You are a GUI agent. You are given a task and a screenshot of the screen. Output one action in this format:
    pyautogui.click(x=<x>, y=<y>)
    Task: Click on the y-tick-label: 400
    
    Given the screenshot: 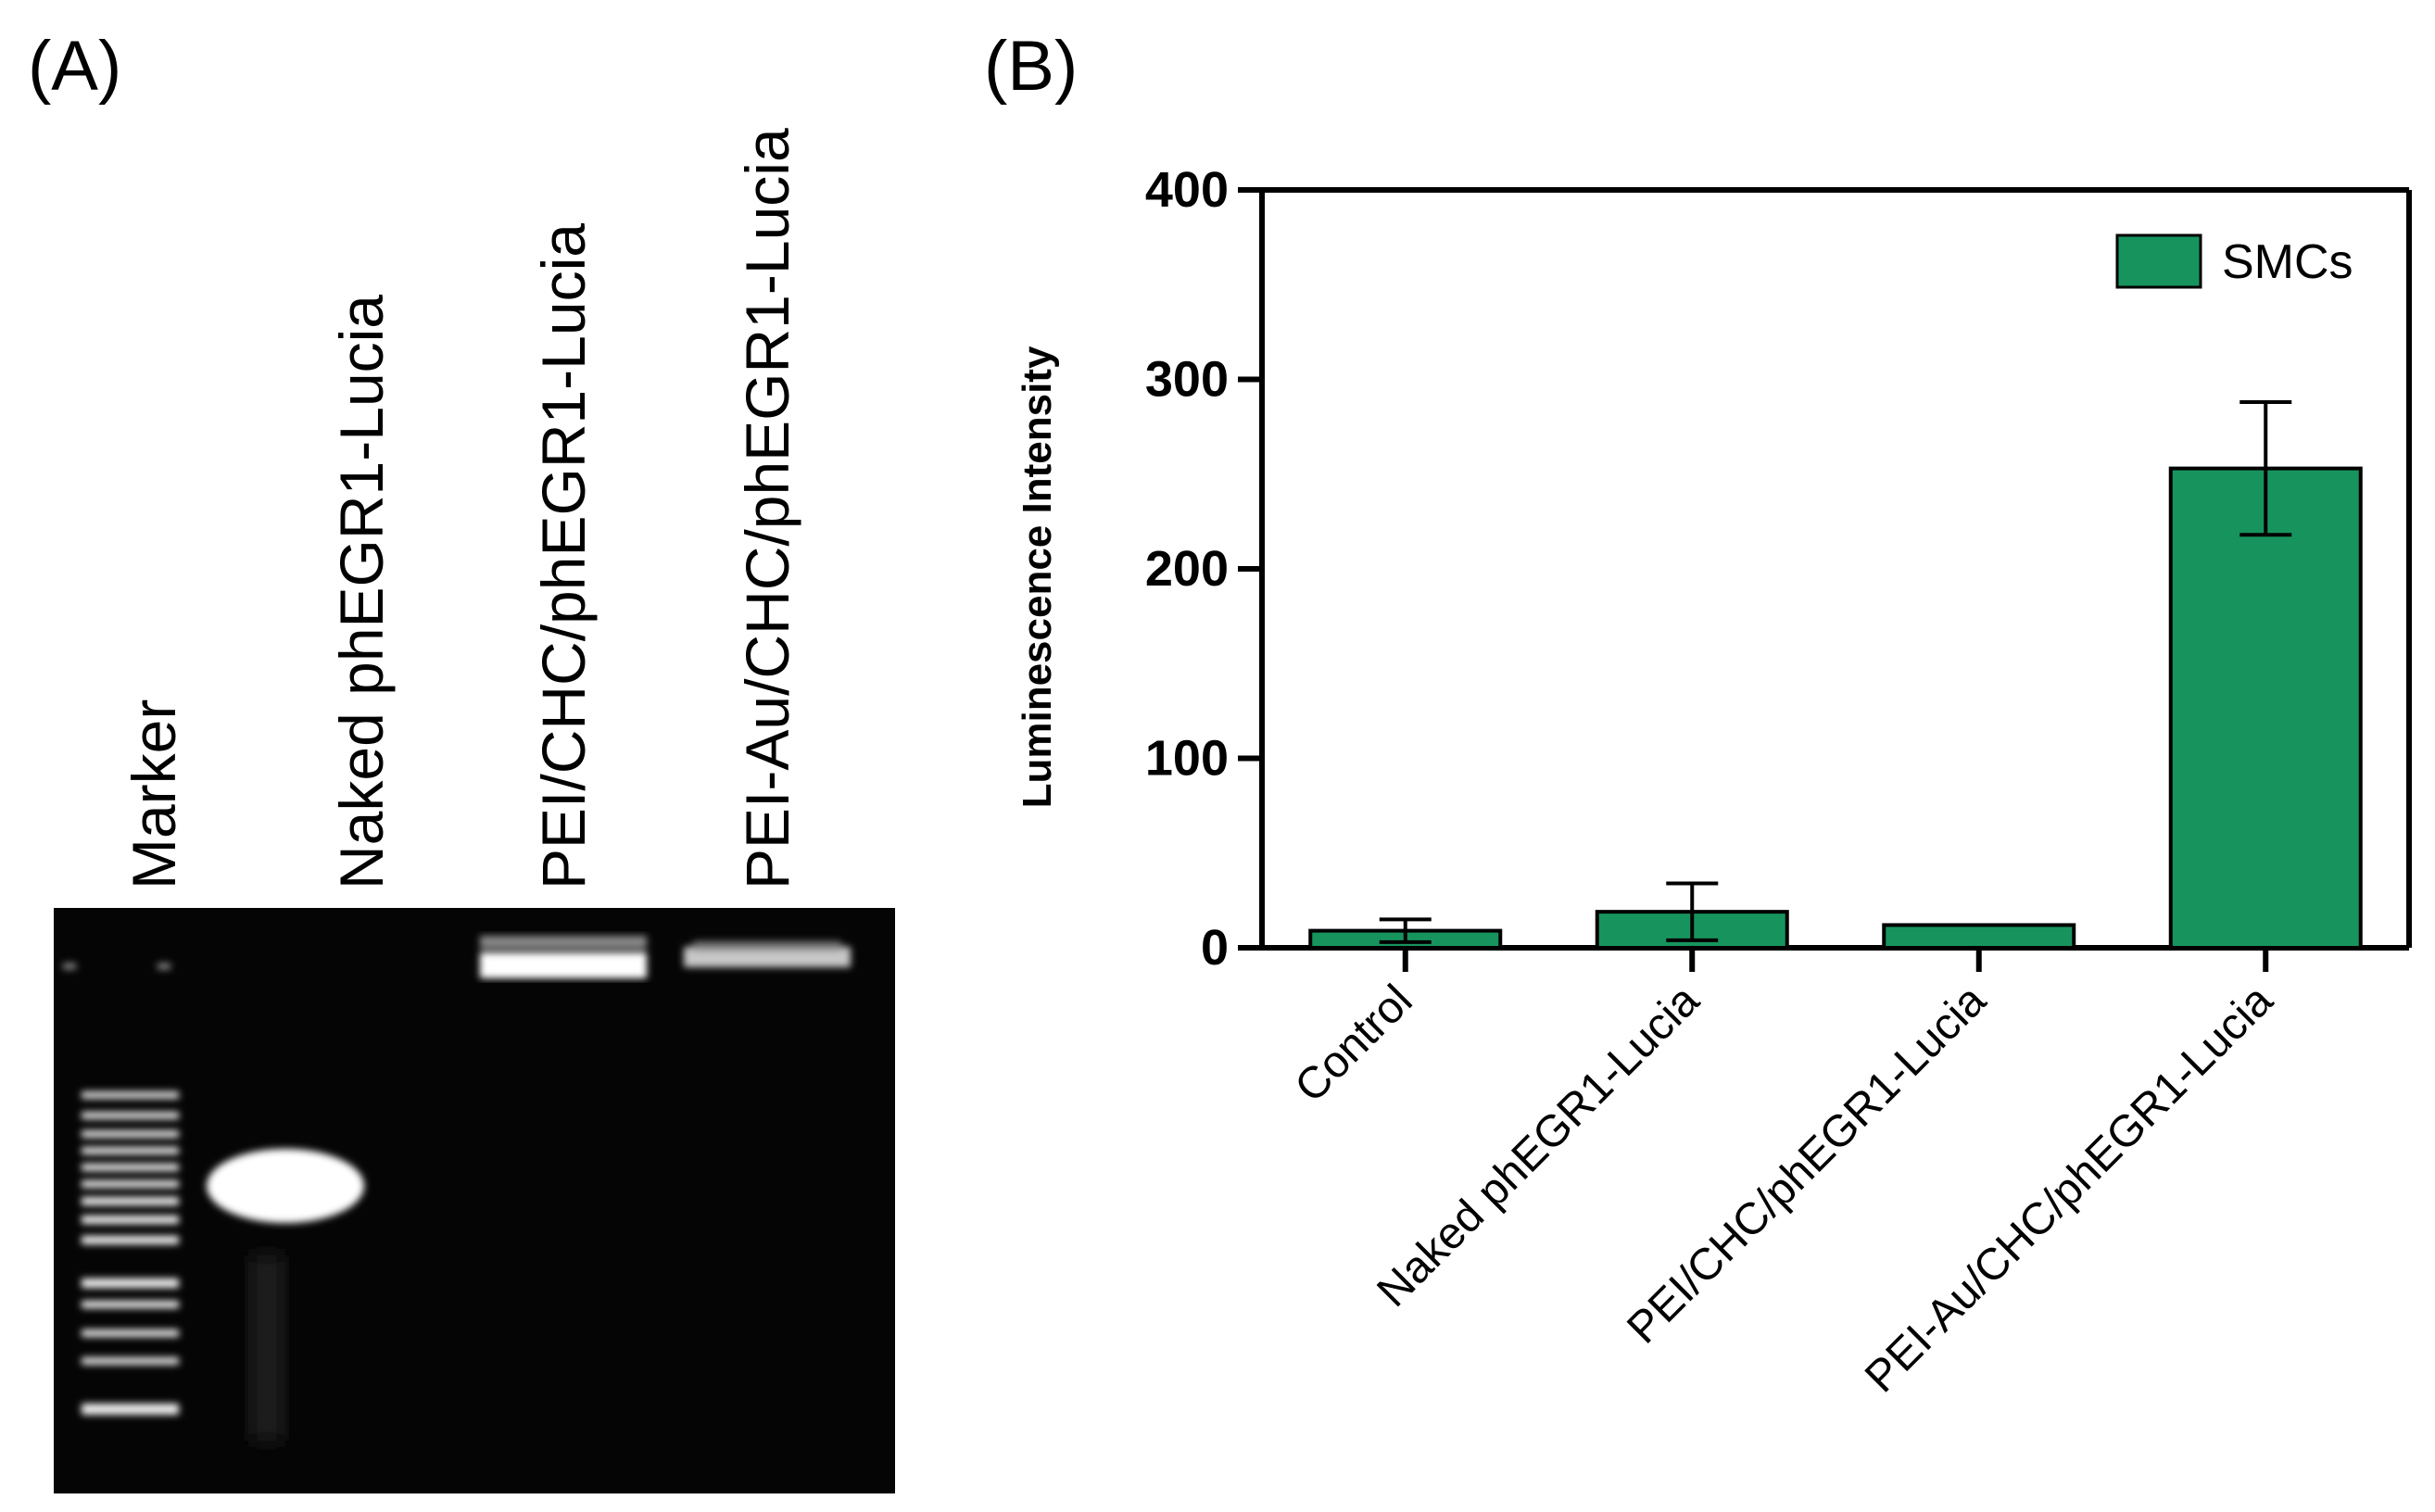 What is the action you would take?
    pyautogui.click(x=1187, y=190)
    